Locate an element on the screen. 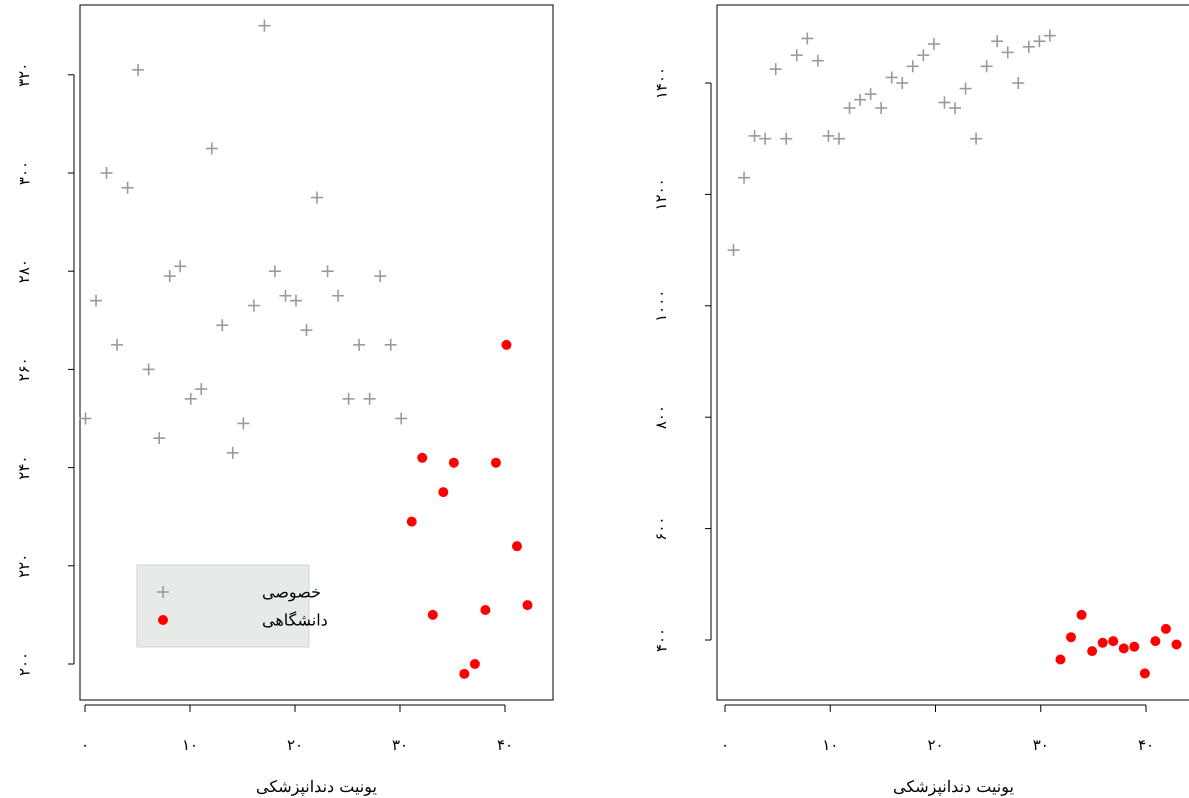  legend: خصوصی دانشگاهی is located at coordinates (232, 606).